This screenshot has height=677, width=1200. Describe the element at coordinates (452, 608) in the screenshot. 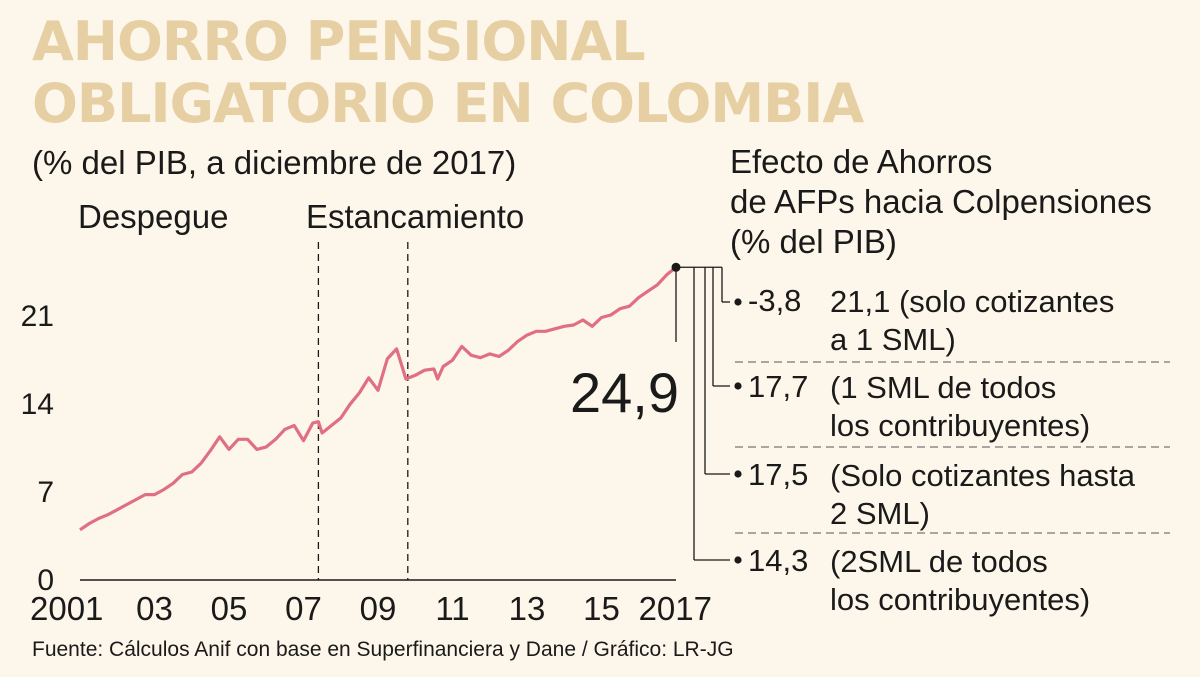

I see `x-tick-label: 11` at that location.